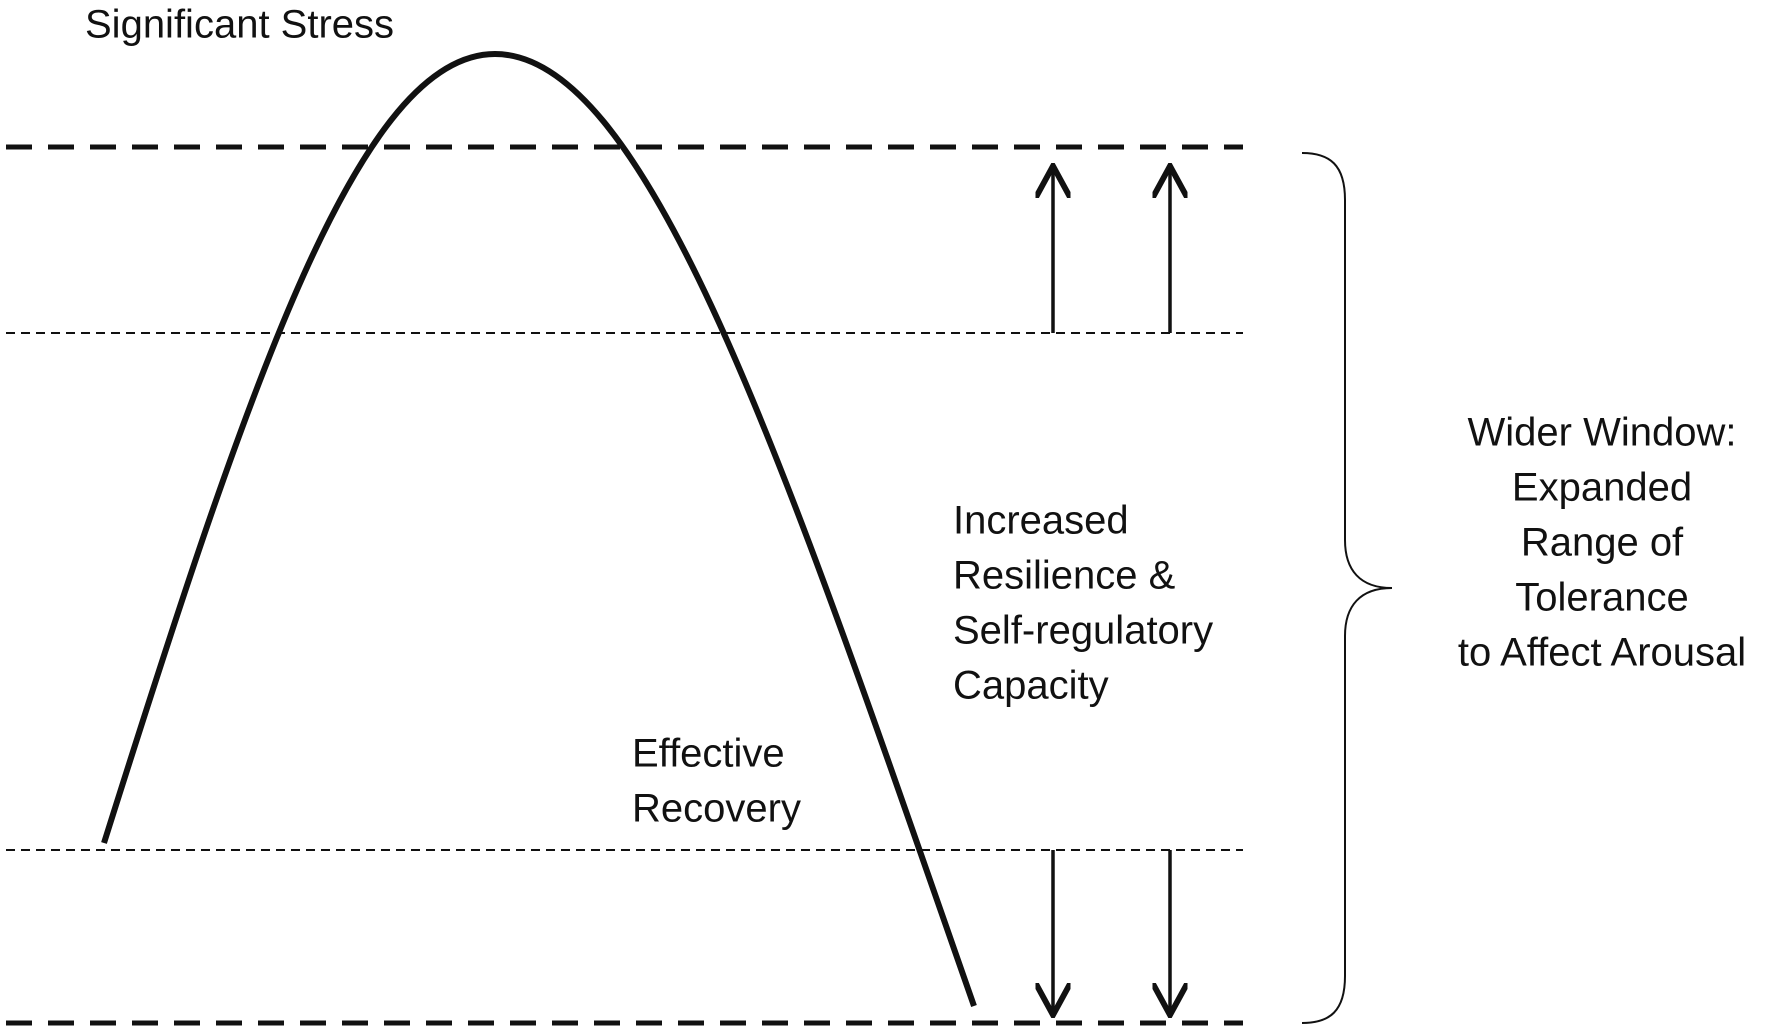  Describe the element at coordinates (1347, 588) in the screenshot. I see `brace` at that location.